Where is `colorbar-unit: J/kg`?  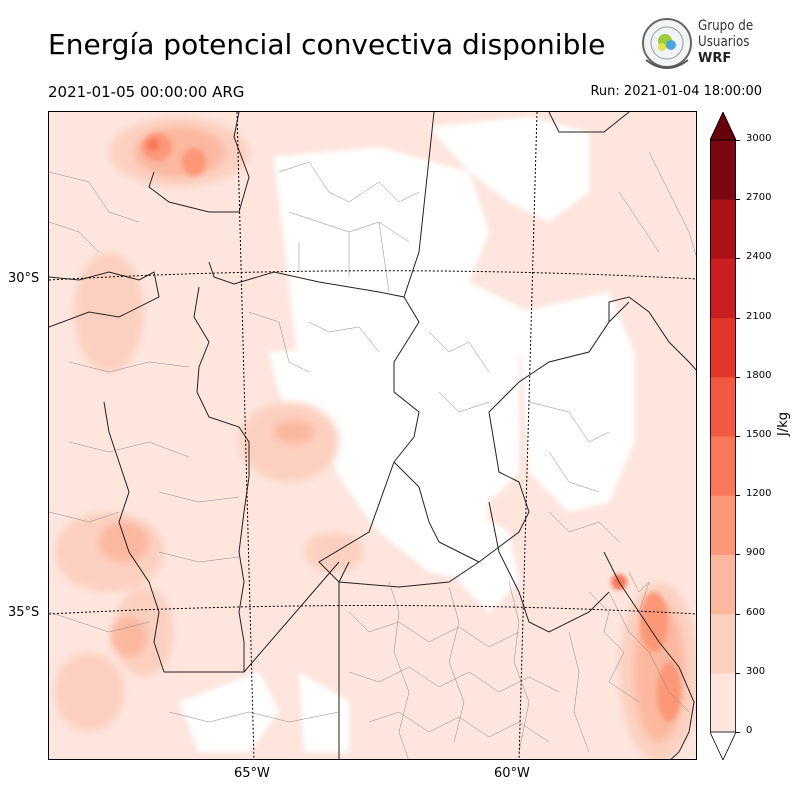
colorbar-unit: J/kg is located at coordinates (783, 424).